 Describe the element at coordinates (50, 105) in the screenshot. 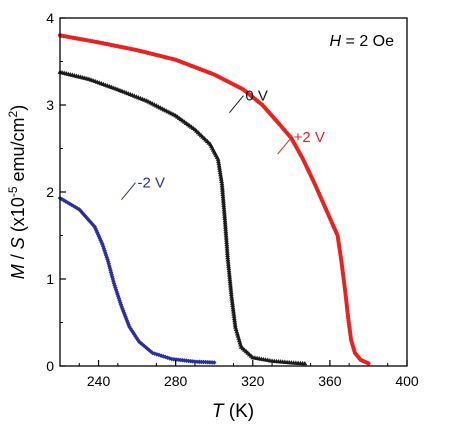

I see `y-tick-label: 3` at that location.